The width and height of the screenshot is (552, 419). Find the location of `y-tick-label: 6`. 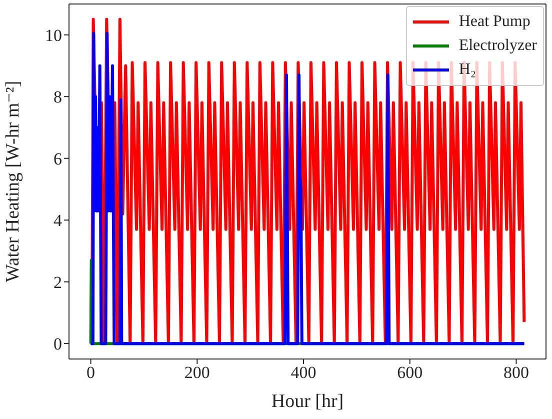

y-tick-label: 6 is located at coordinates (58, 158).